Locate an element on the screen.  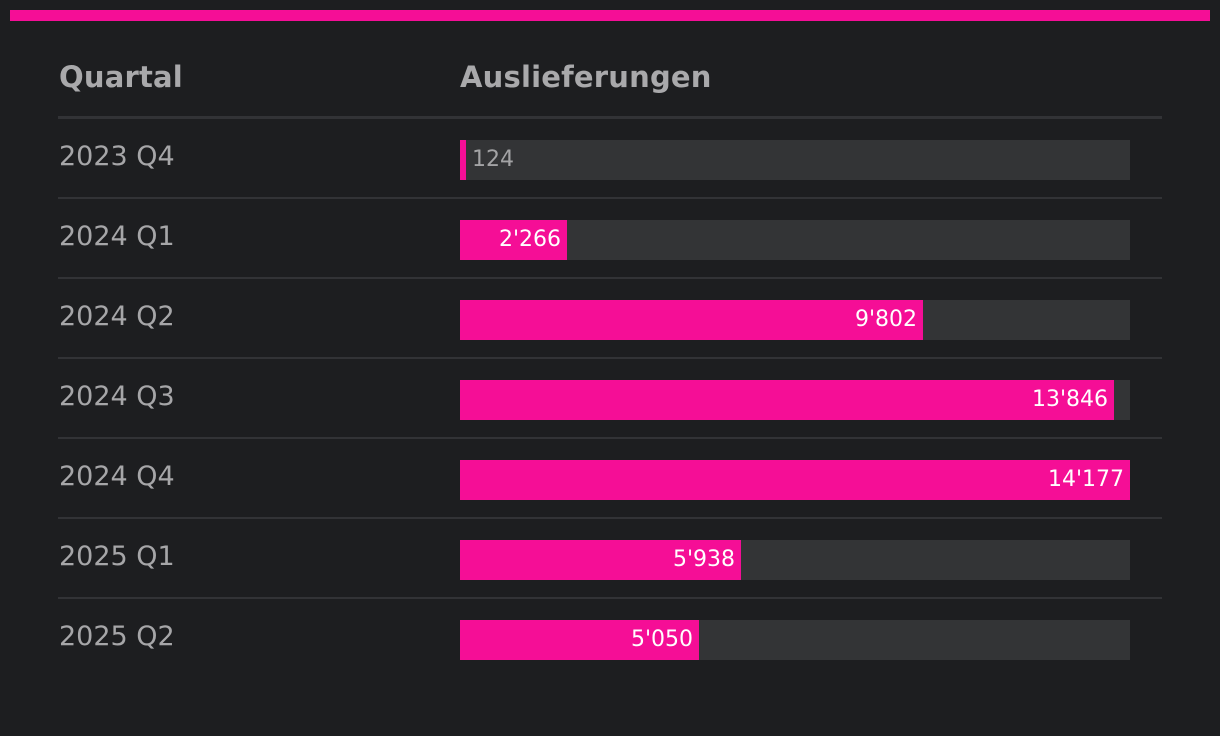
bar-value-label: 5'938 is located at coordinates (703, 559).